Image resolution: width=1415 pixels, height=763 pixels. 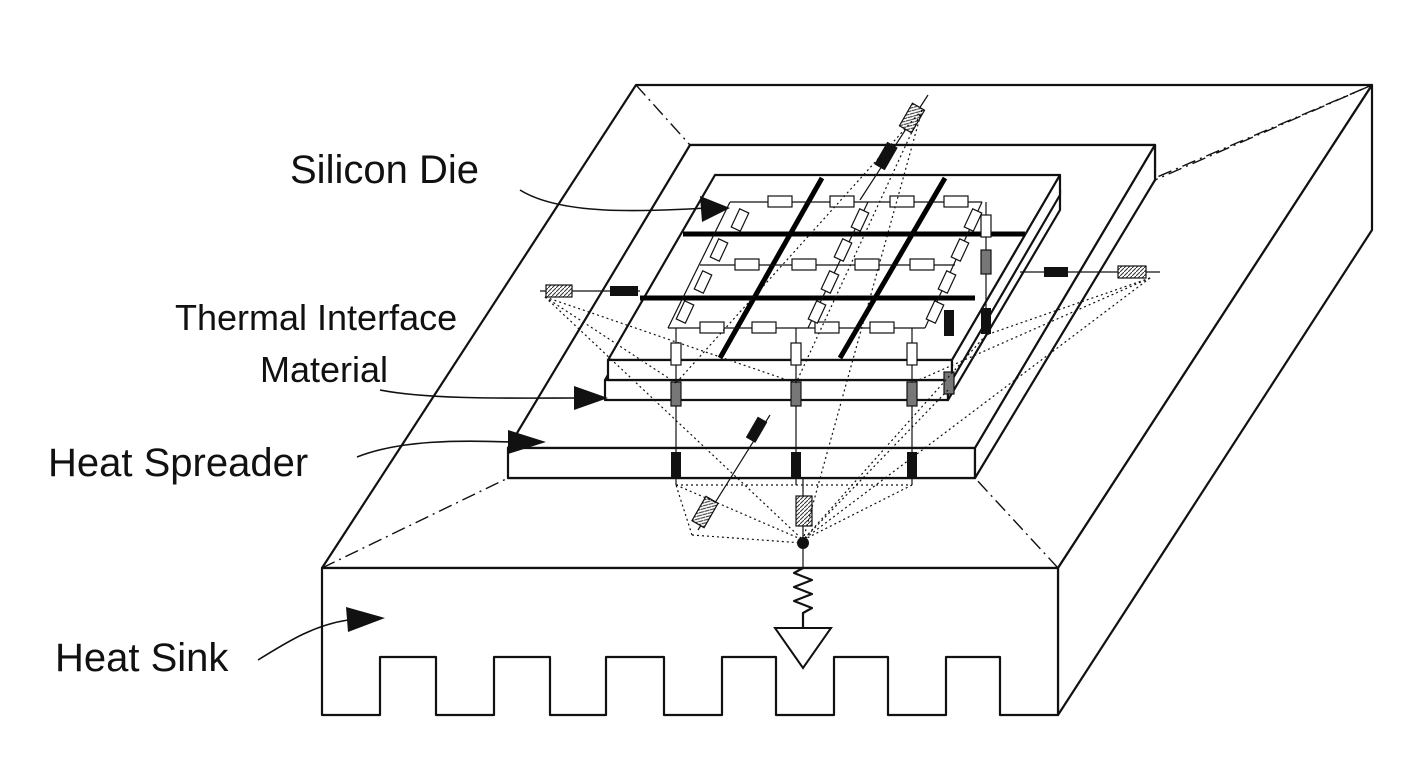 I want to click on die-thermal-grid, so click(x=832, y=268).